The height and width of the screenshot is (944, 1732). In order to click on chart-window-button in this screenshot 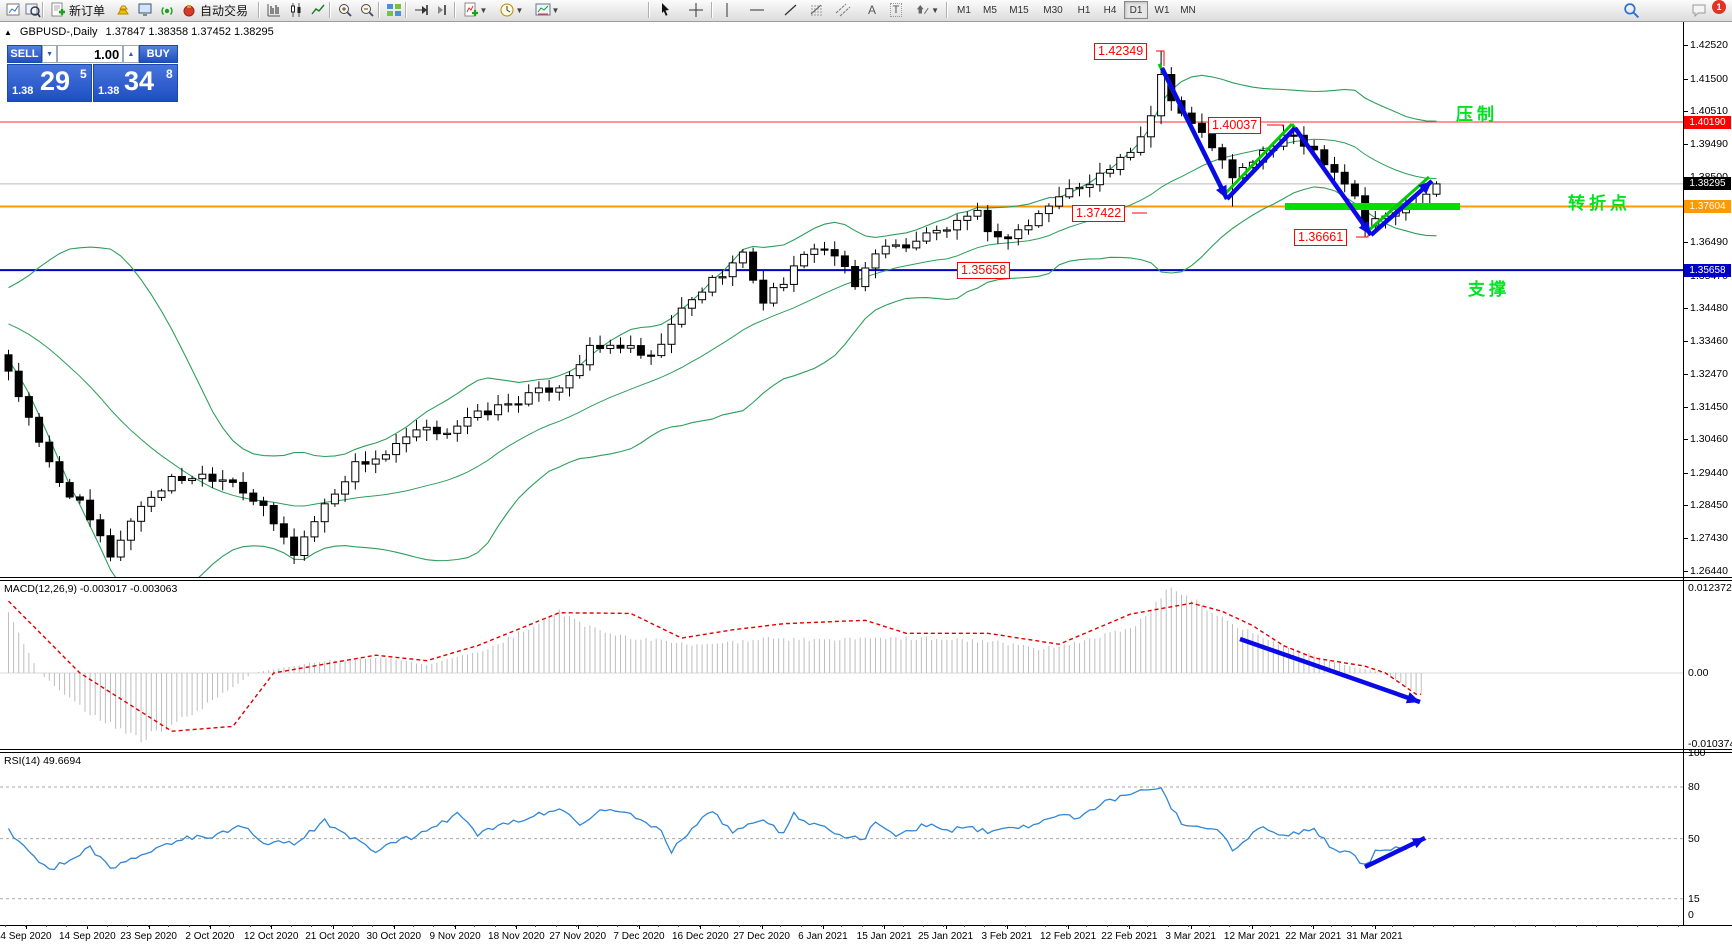, I will do `click(13, 10)`.